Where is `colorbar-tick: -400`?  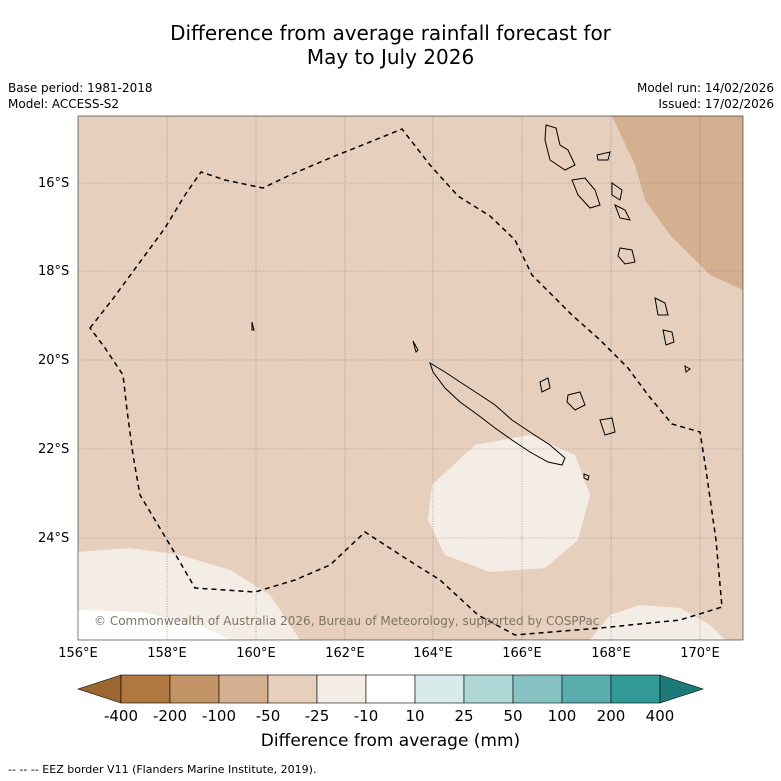
colorbar-tick: -400 is located at coordinates (121, 716).